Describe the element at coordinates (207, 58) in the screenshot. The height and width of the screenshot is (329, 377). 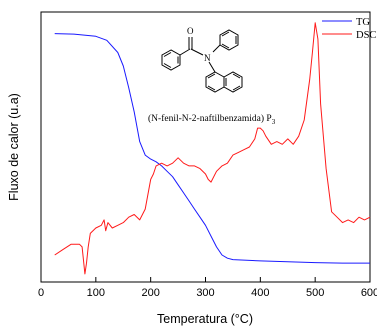
I see `atom-label-n: N` at that location.